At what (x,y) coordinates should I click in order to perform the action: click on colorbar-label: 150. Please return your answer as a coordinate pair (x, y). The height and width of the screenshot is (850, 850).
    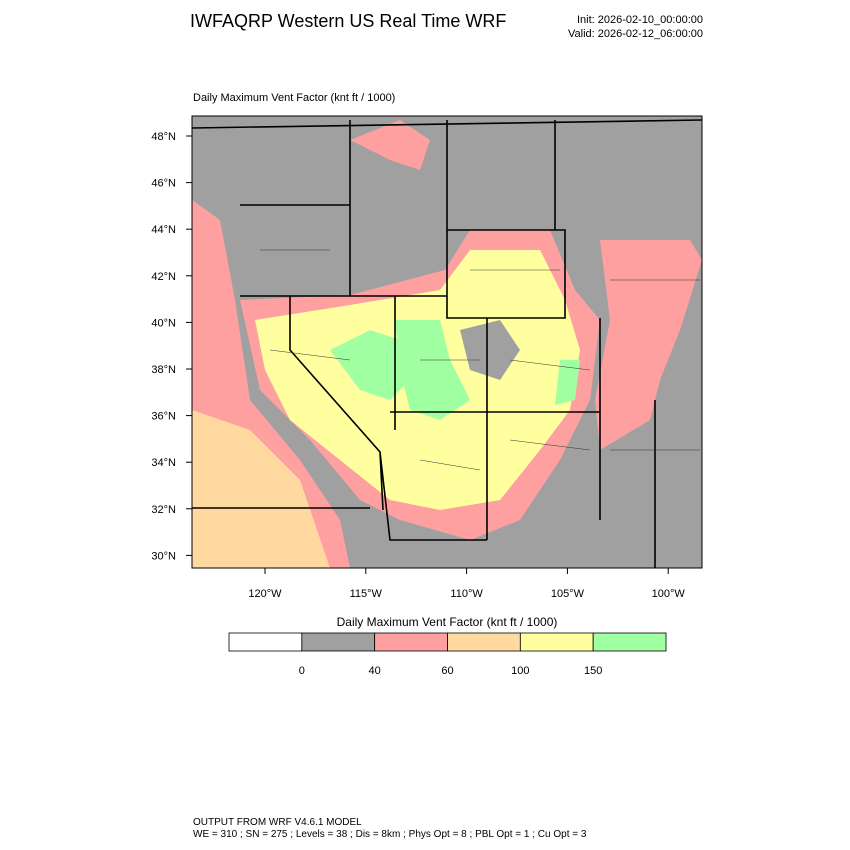
    Looking at the image, I should click on (593, 671).